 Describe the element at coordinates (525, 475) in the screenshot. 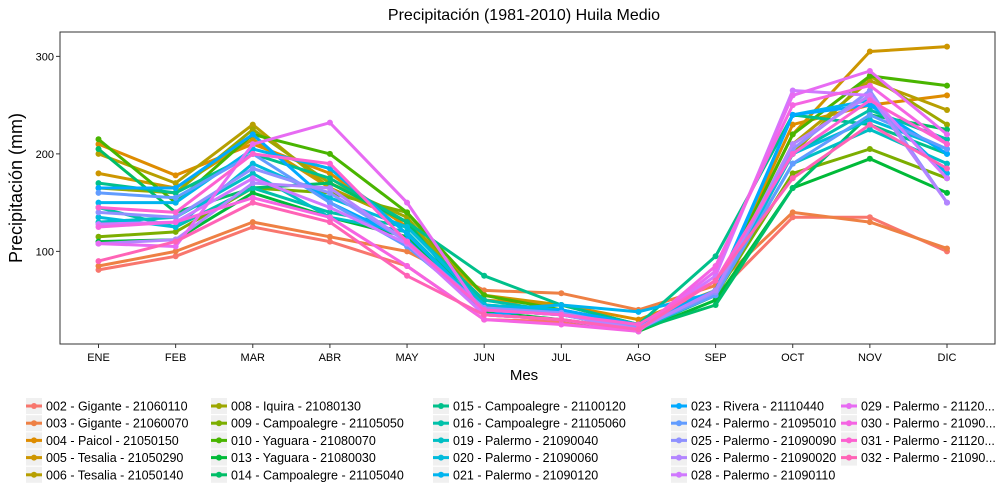

I see `legend-label: 021 - Palermo - 21090120` at that location.